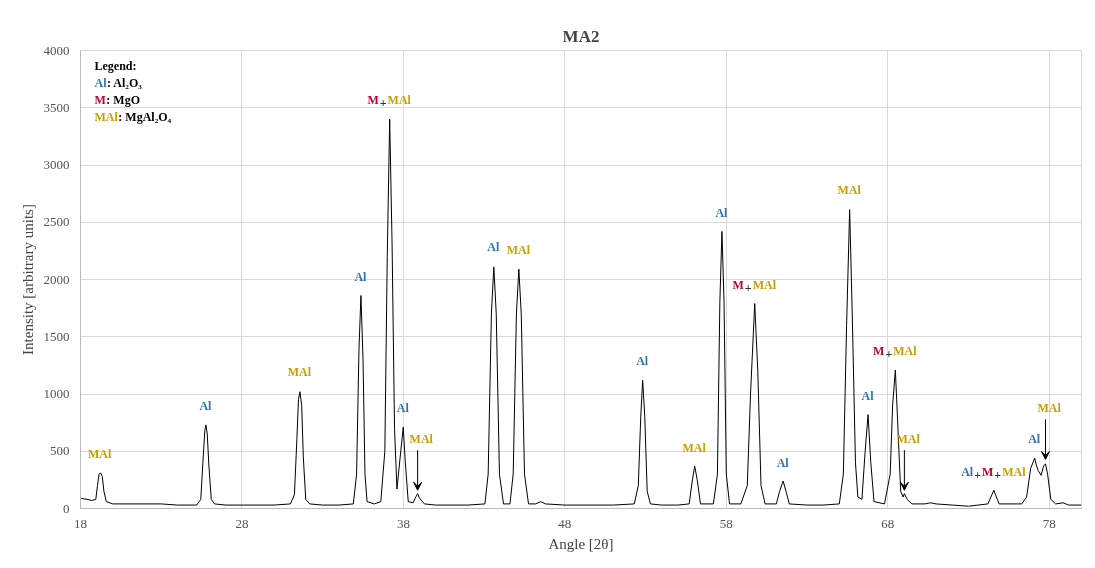 This screenshot has width=1095, height=568. Describe the element at coordinates (242, 523) in the screenshot. I see `x-tick-label: 28` at that location.